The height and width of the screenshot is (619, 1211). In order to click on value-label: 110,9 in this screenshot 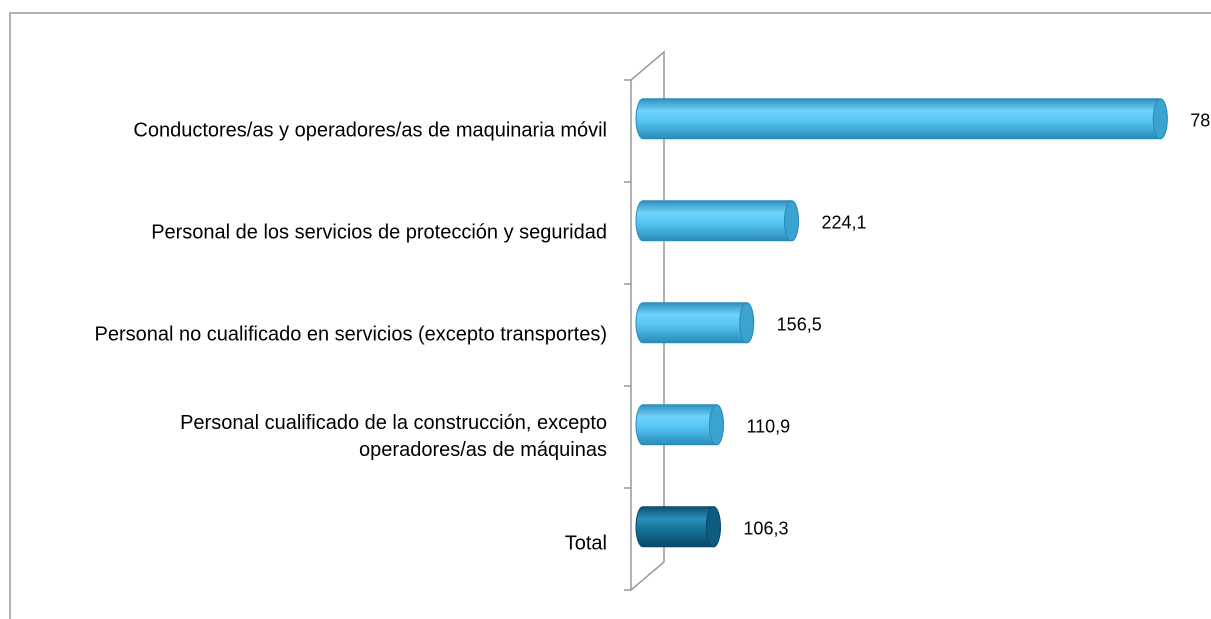, I will do `click(768, 427)`.